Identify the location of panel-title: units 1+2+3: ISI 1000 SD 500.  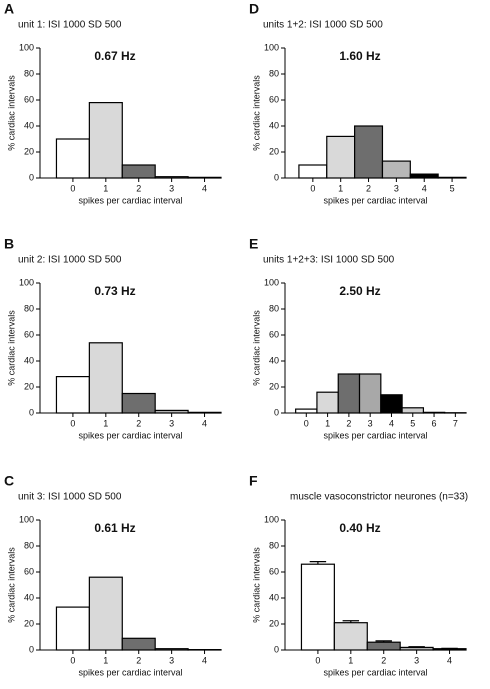
(329, 260).